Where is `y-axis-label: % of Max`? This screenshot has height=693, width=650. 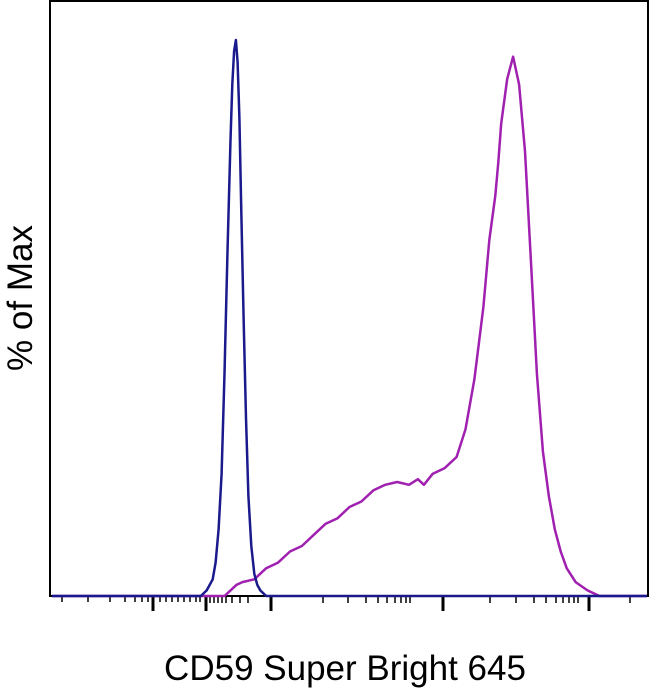
y-axis-label: % of Max is located at coordinates (20, 298).